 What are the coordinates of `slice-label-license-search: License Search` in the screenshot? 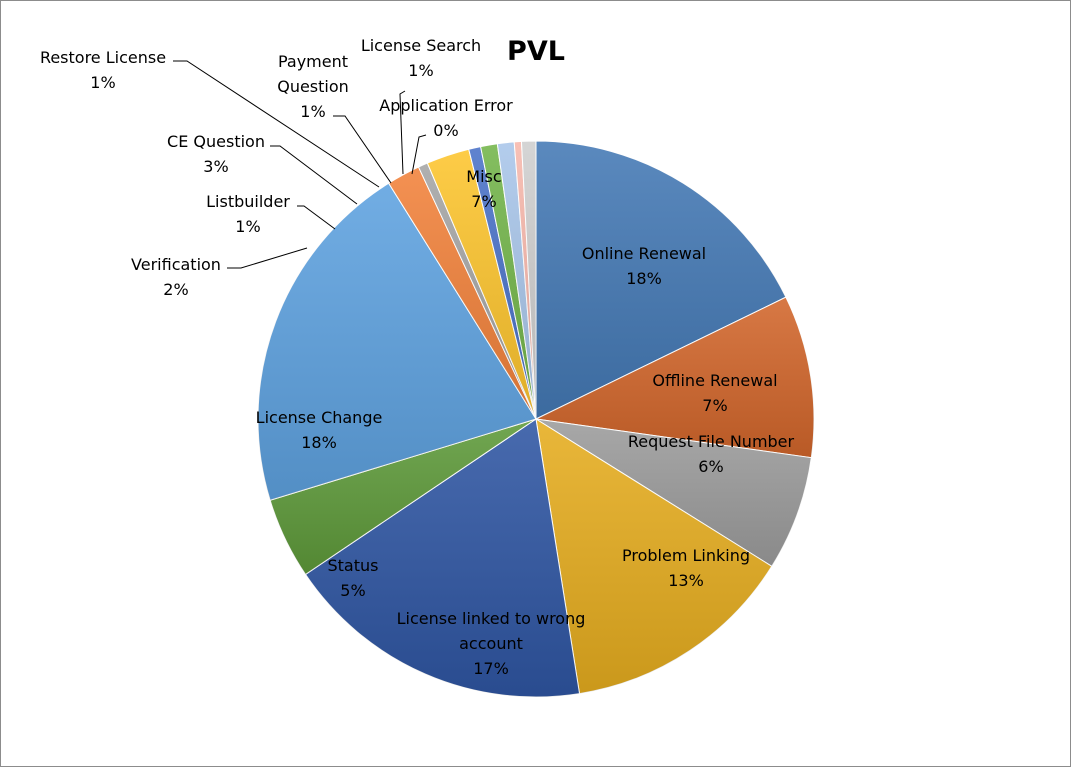 It's located at (421, 45).